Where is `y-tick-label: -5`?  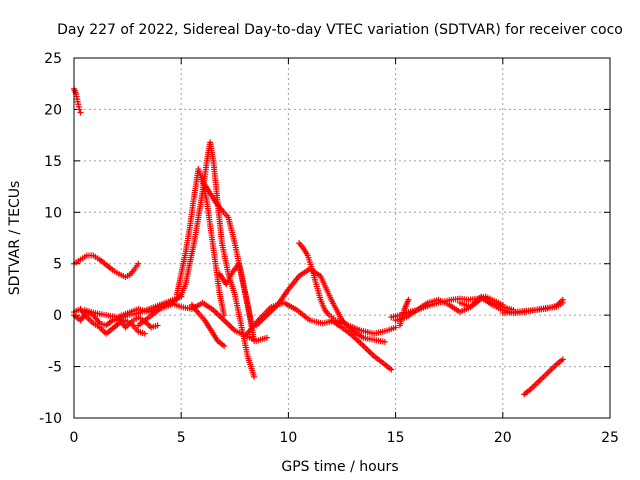 y-tick-label: -5 is located at coordinates (55, 368).